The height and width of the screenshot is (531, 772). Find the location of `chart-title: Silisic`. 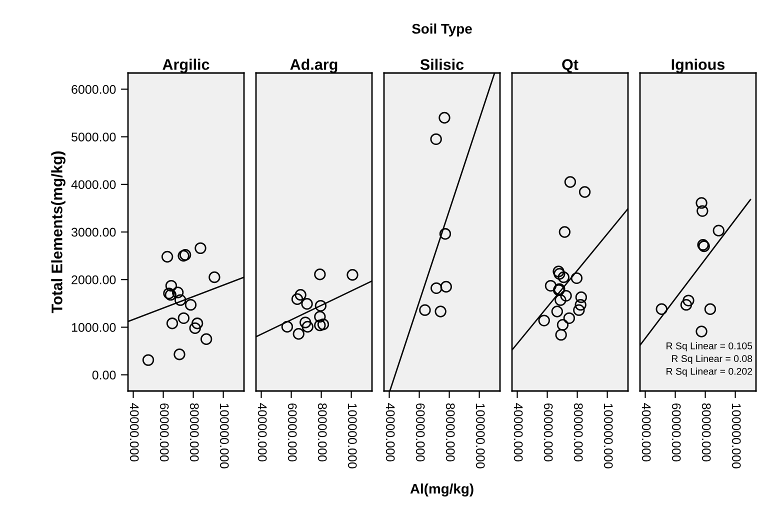

chart-title: Silisic is located at coordinates (442, 64).